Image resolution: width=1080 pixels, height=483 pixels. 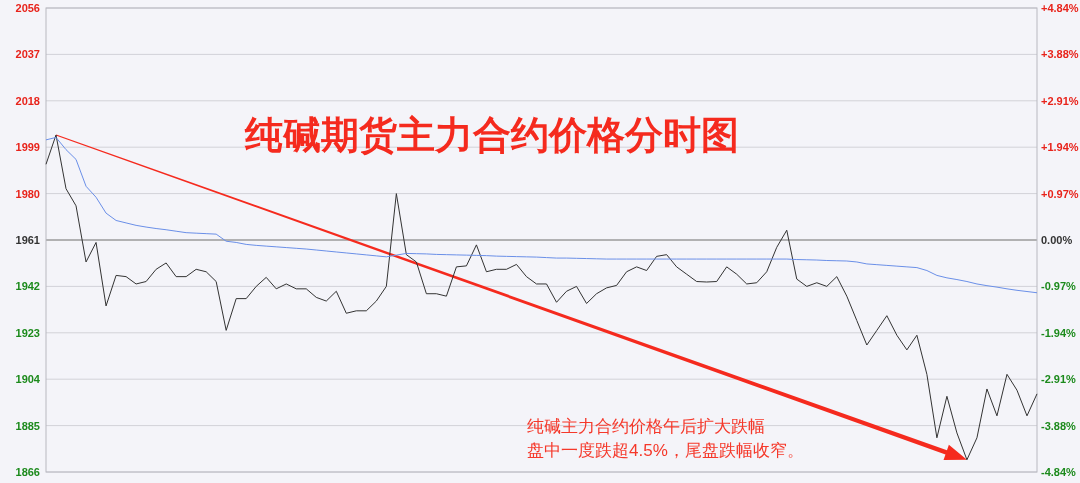 What do you see at coordinates (27, 8) in the screenshot?
I see `y-tick-label: 2056` at bounding box center [27, 8].